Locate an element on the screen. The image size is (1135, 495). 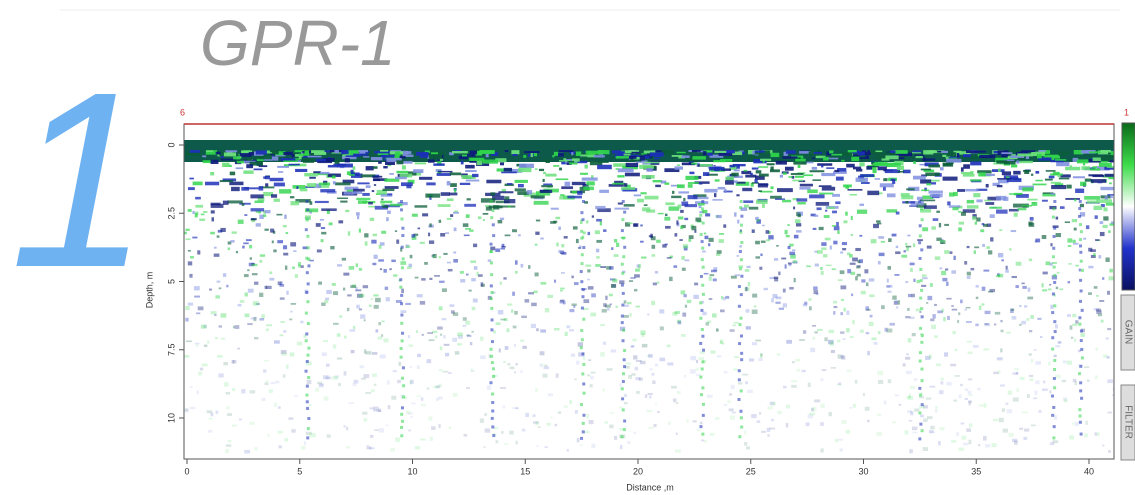
side-tab-label: FILTER is located at coordinates (1127, 422).